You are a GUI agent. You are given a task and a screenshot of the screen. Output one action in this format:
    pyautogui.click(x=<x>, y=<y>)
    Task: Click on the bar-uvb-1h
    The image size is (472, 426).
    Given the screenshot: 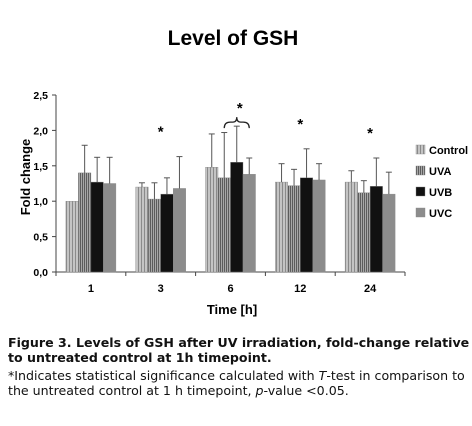 What is the action you would take?
    pyautogui.click(x=97, y=227)
    